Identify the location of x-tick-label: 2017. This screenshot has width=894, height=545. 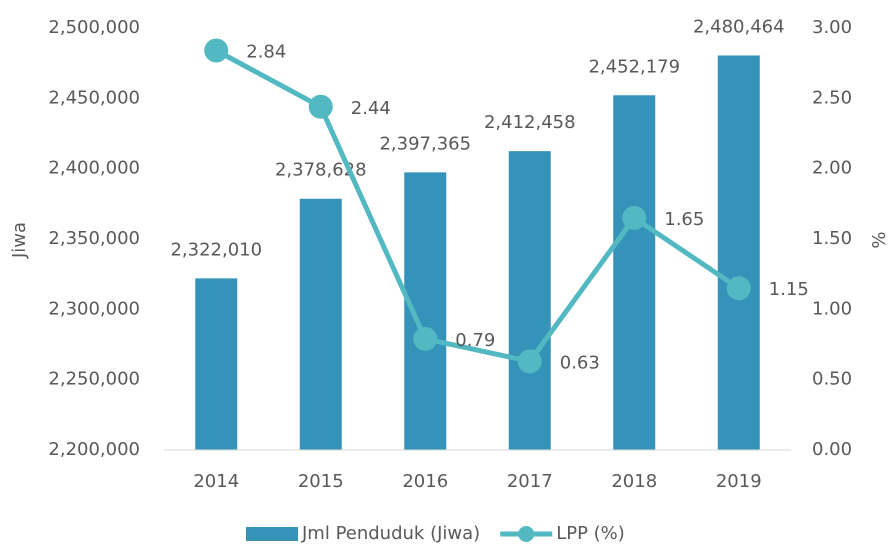
(530, 481).